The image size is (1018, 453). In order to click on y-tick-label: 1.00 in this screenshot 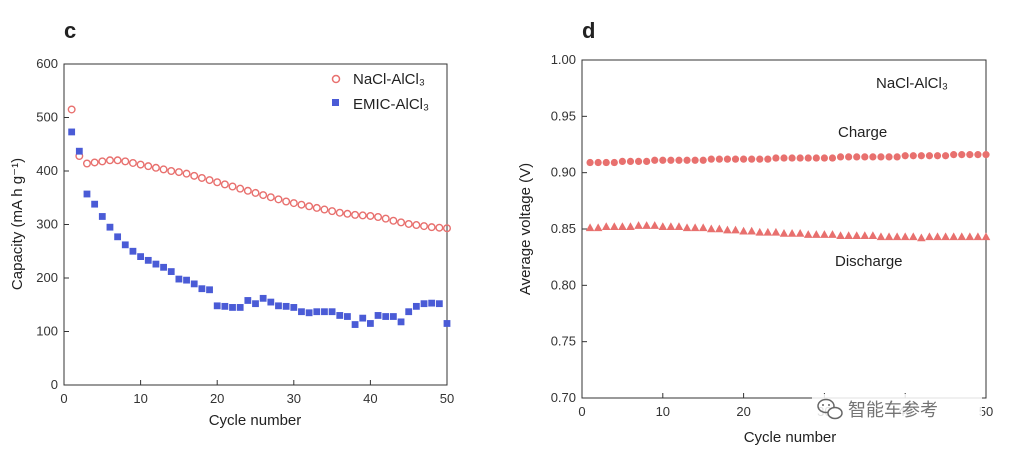, I will do `click(563, 59)`.